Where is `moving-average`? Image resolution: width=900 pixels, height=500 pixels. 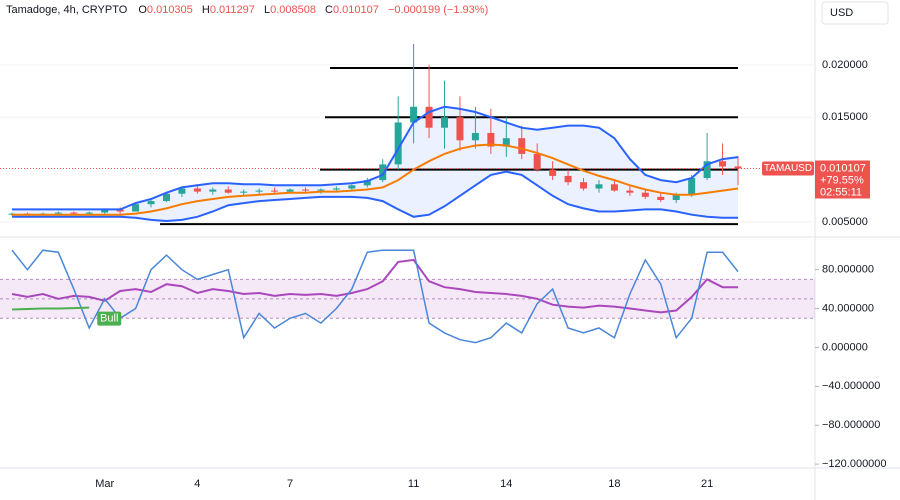 moving-average is located at coordinates (375, 179).